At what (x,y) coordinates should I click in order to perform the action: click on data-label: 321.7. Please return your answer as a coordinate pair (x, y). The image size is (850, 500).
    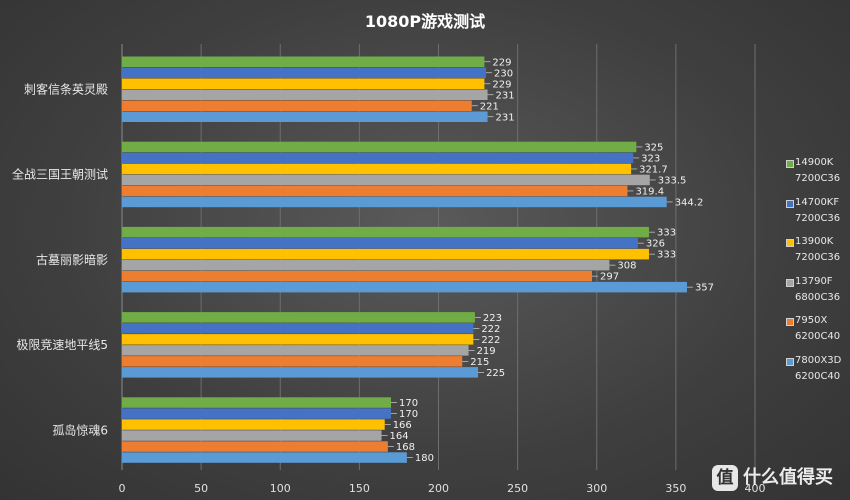
    Looking at the image, I should click on (653, 169).